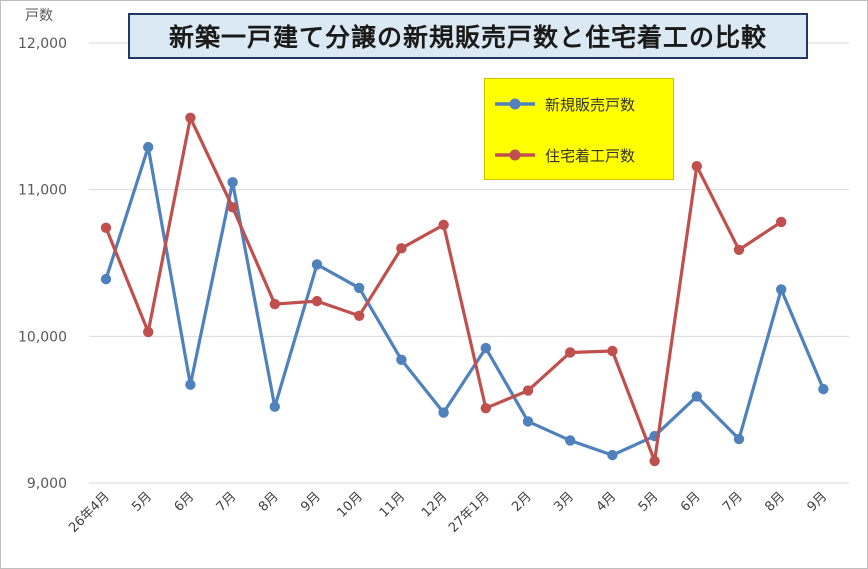 This screenshot has width=868, height=569. What do you see at coordinates (590, 104) in the screenshot?
I see `legend-label-series-1: 新規販売戸数` at bounding box center [590, 104].